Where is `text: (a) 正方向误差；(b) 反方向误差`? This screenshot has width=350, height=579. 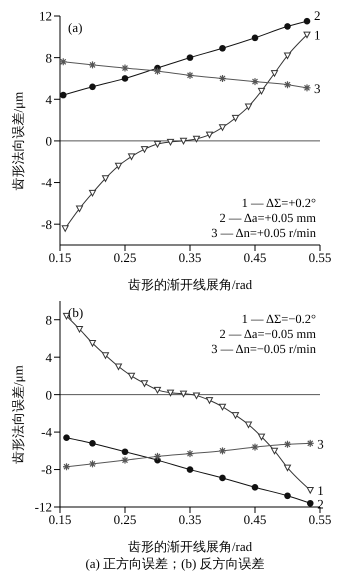 text: (a) 正方向误差；(b) 反方向误差 is located at coordinates (175, 564).